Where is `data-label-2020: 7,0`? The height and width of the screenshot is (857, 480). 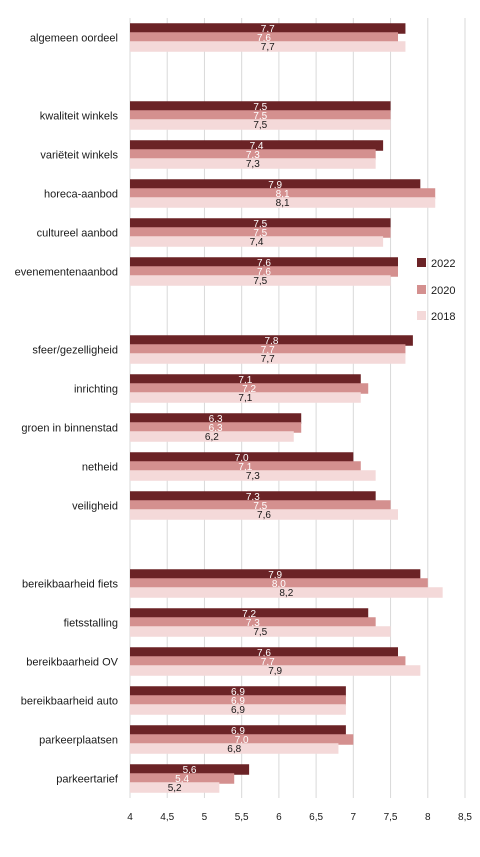
data-label-2020: 7,0 is located at coordinates (242, 740).